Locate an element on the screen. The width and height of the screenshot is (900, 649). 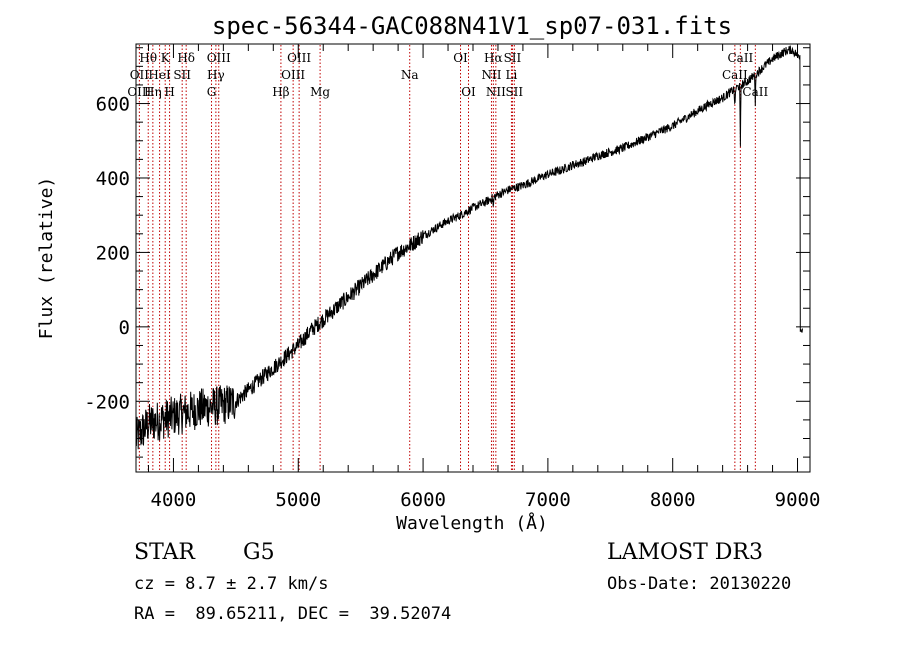
coordinates-readout: RA = 89.65211, DEC = 39.52074 is located at coordinates (293, 614).